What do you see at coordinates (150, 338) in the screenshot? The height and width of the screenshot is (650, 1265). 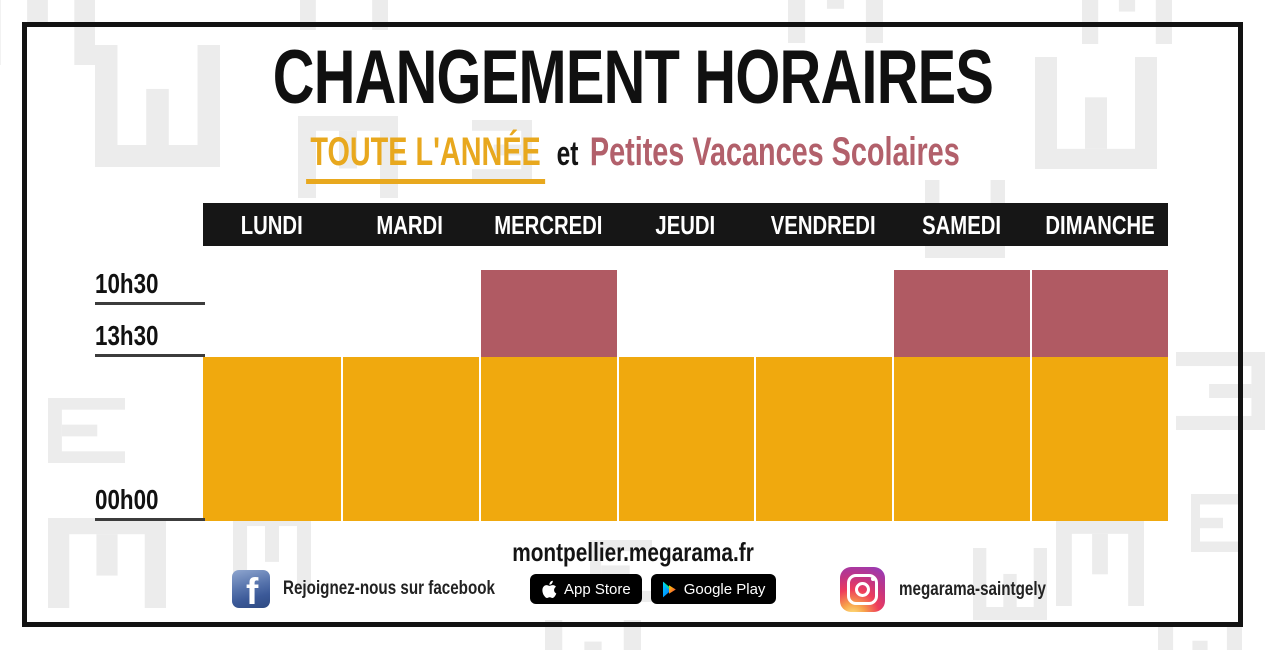 I see `time-label-13h30: 13h30` at bounding box center [150, 338].